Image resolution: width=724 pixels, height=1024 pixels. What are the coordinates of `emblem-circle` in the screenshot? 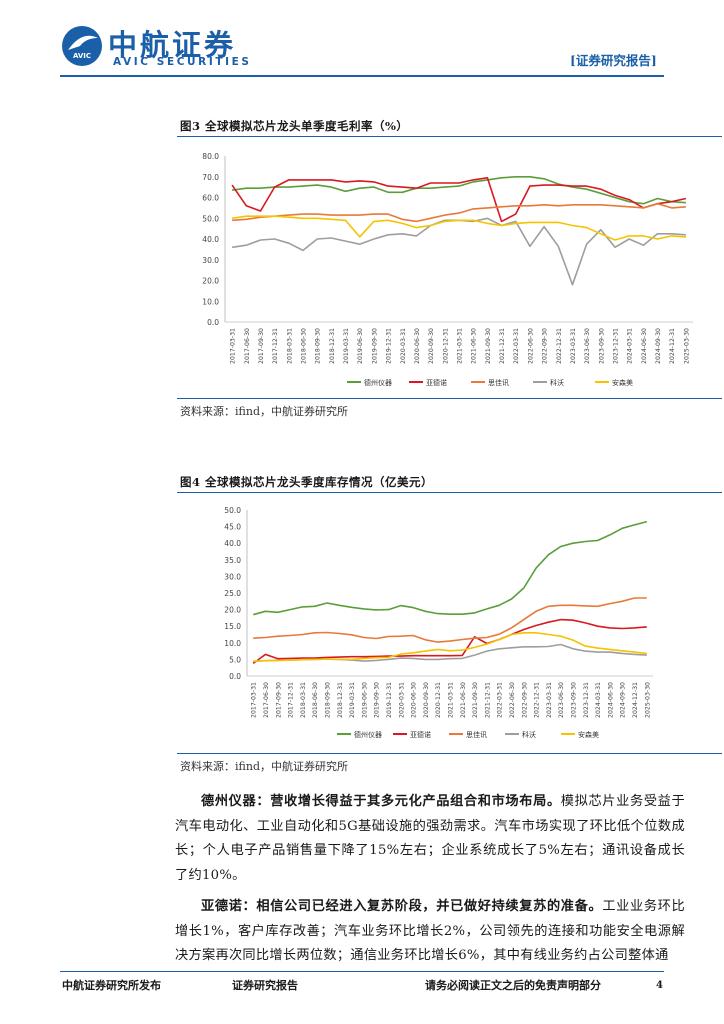 It's located at (82, 46).